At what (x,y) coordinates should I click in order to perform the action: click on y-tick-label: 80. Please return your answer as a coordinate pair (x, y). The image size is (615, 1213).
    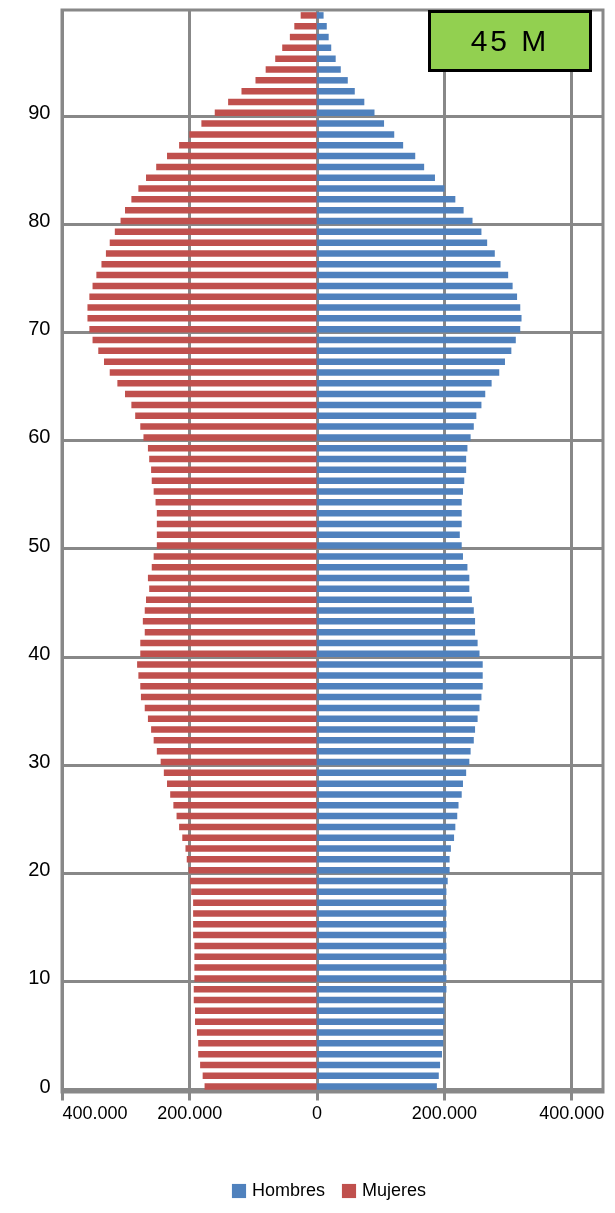
    Looking at the image, I should click on (39, 219).